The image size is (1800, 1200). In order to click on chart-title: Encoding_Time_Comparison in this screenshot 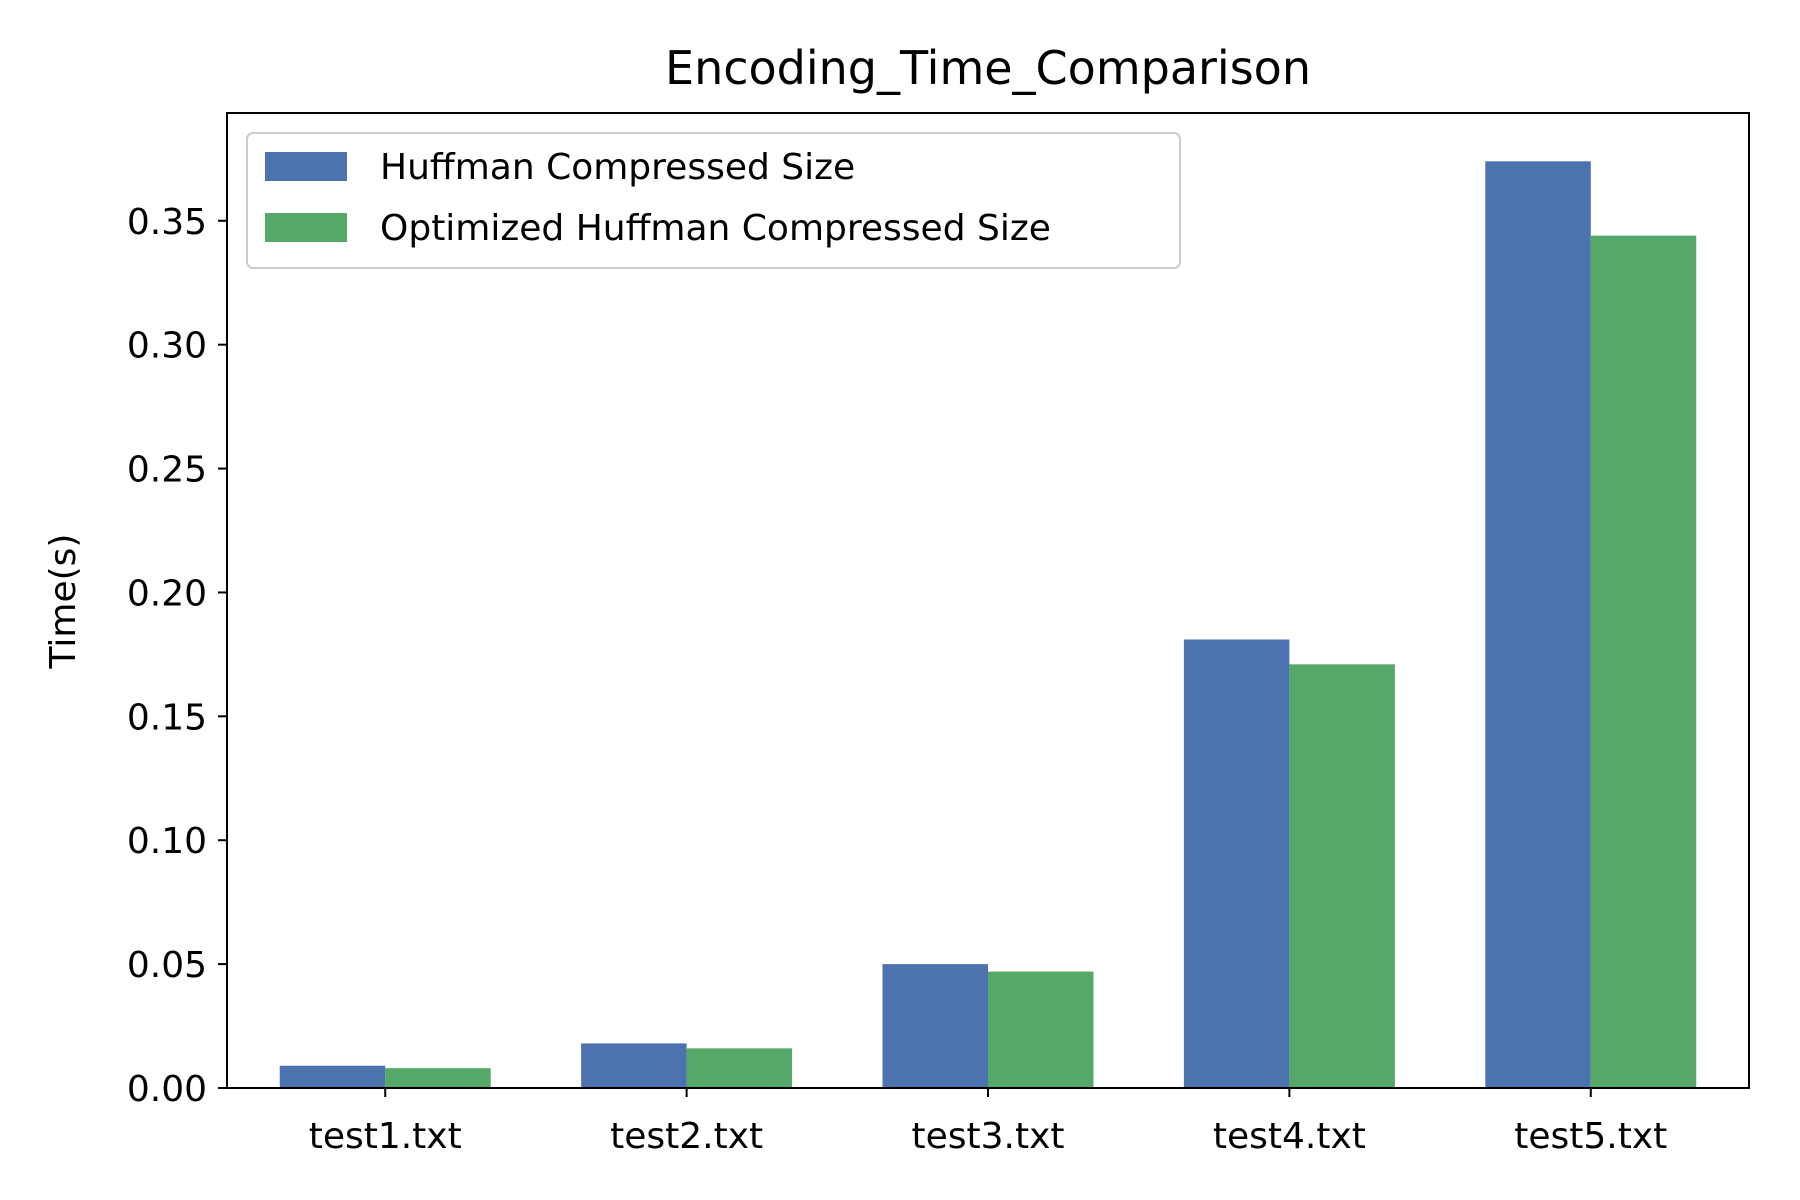, I will do `click(988, 68)`.